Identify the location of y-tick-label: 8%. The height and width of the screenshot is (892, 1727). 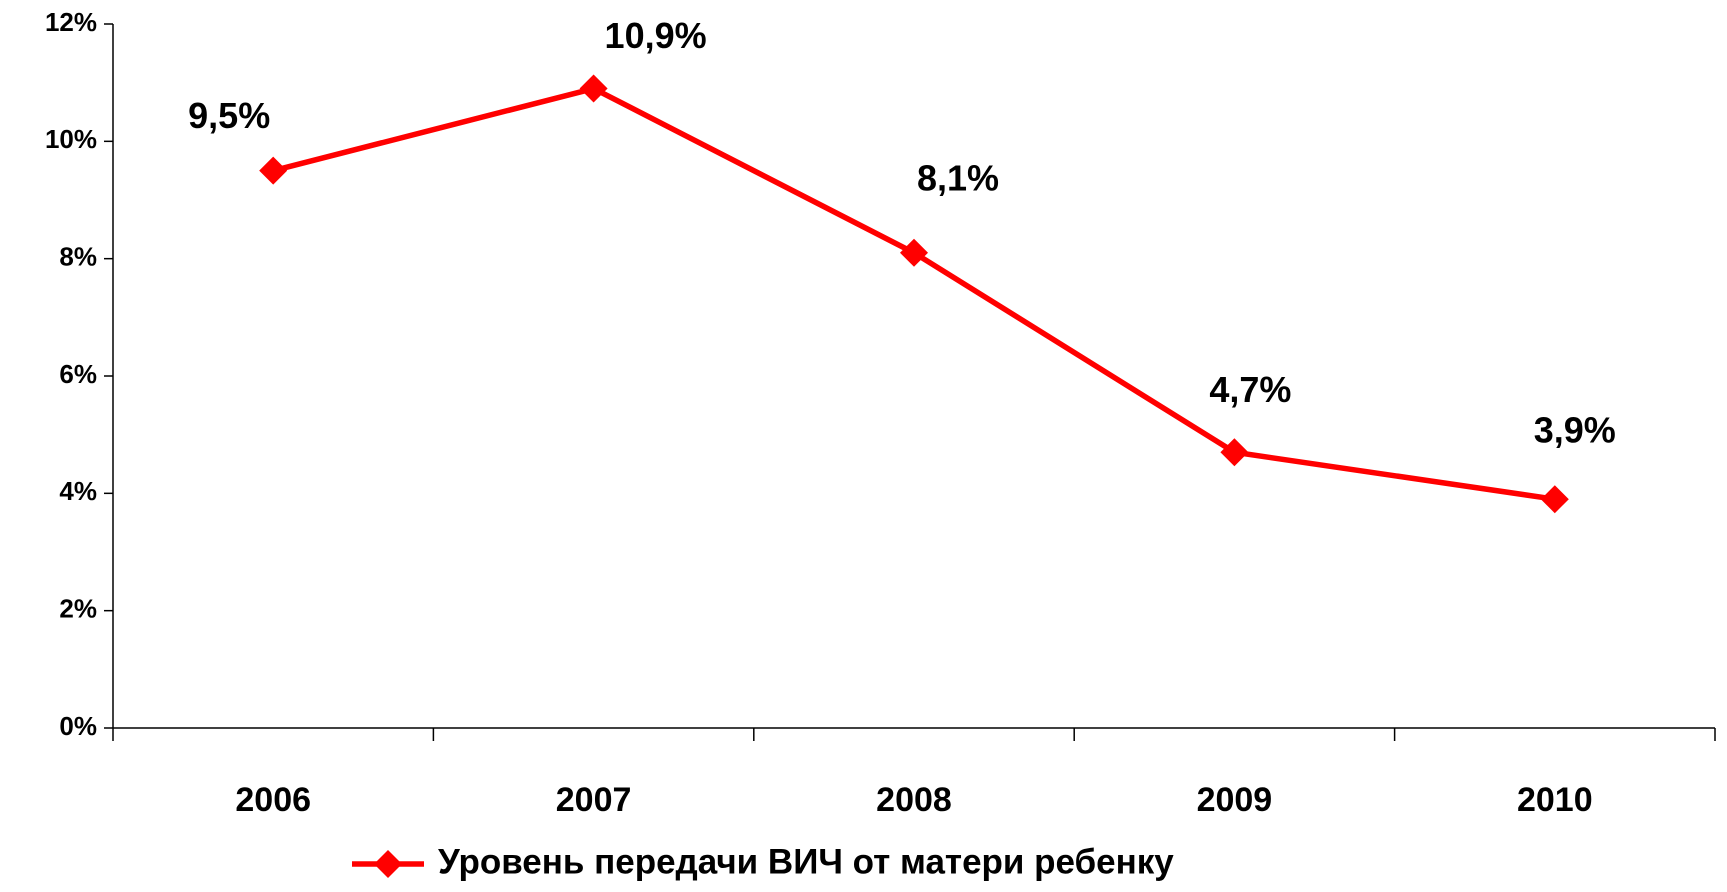
(78, 257).